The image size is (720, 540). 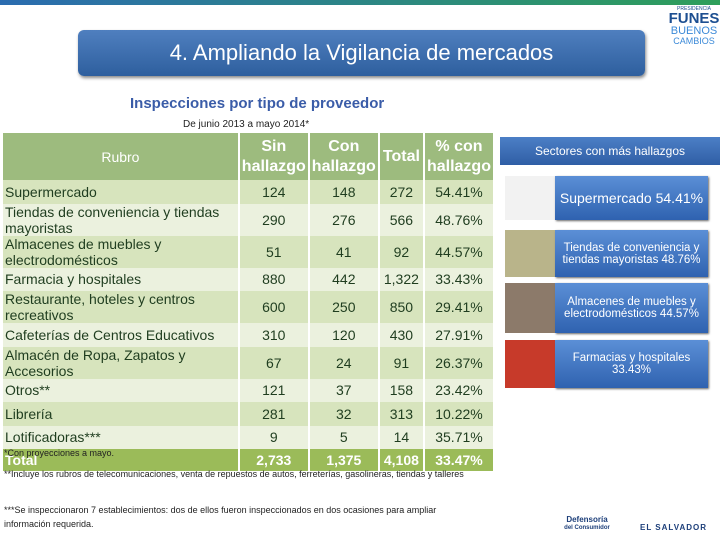 What do you see at coordinates (344, 390) in the screenshot?
I see `cell-number: 37` at bounding box center [344, 390].